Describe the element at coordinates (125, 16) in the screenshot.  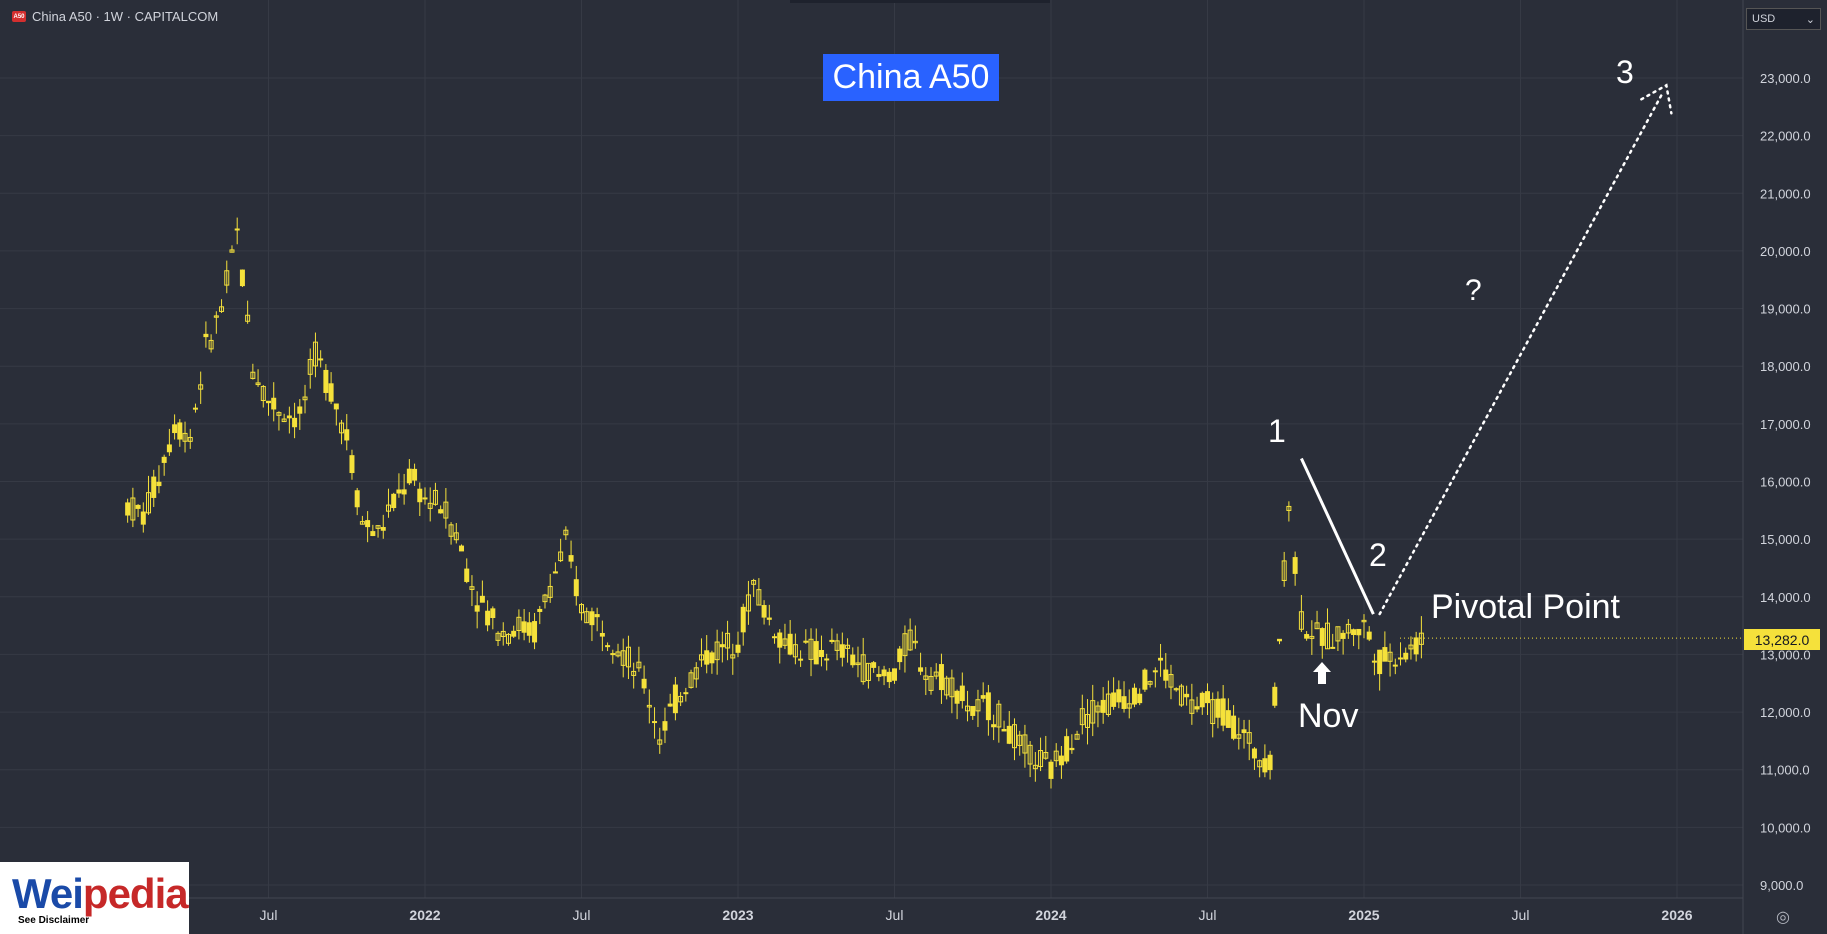
I see `symbol-line: China A50 · 1W · CAPITALCOM` at that location.